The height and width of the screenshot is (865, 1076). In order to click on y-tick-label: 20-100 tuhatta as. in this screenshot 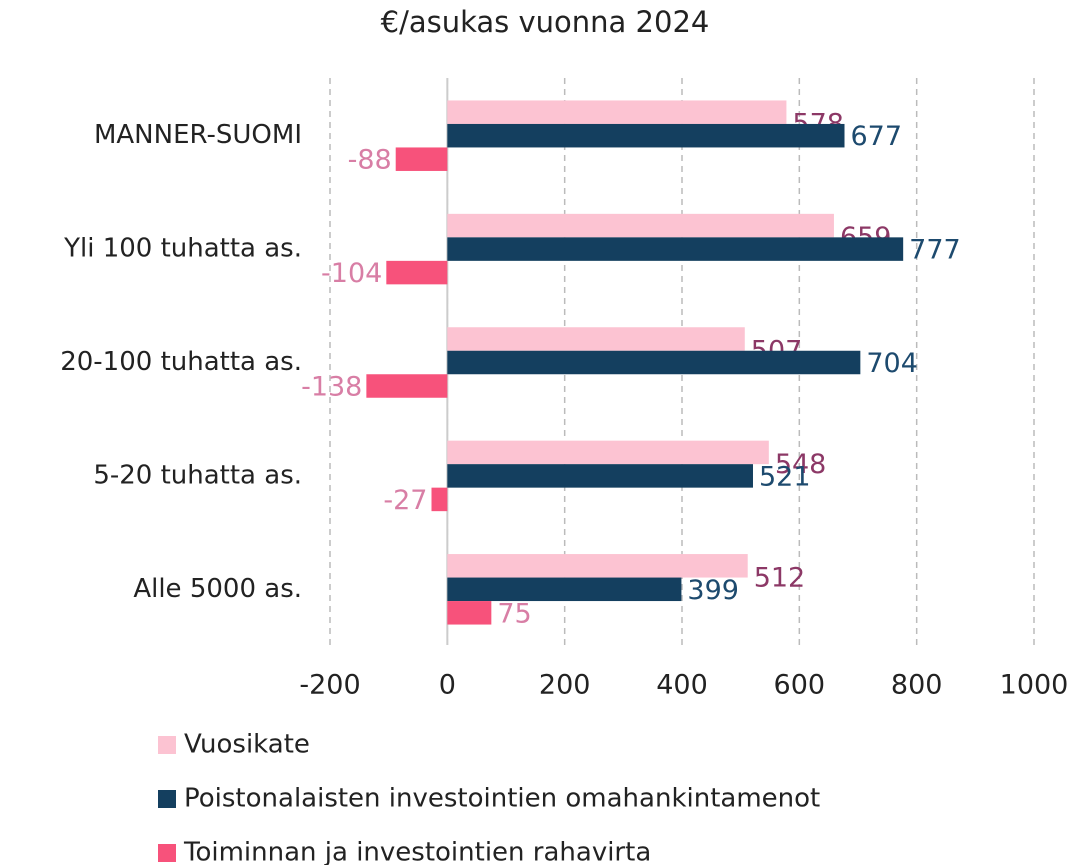, I will do `click(181, 362)`.